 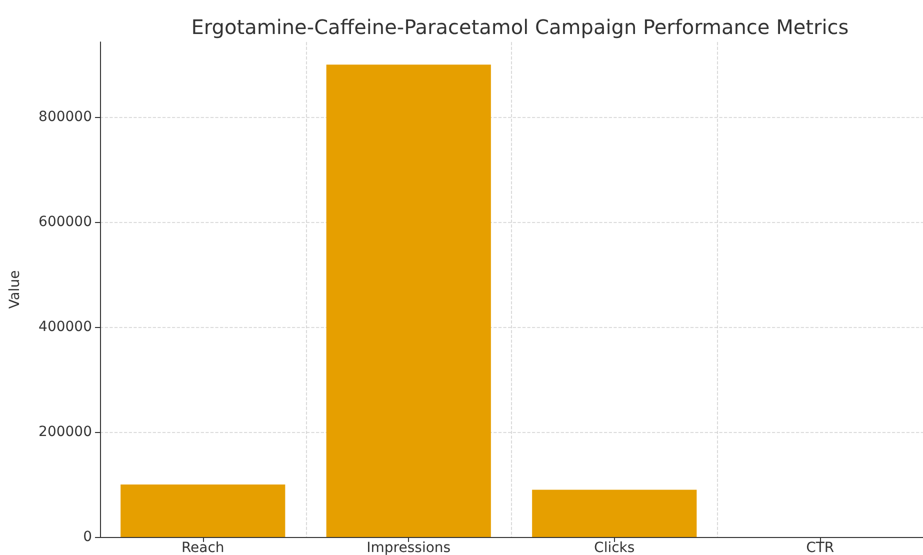 I want to click on y-tick-label: 400000, so click(x=65, y=327).